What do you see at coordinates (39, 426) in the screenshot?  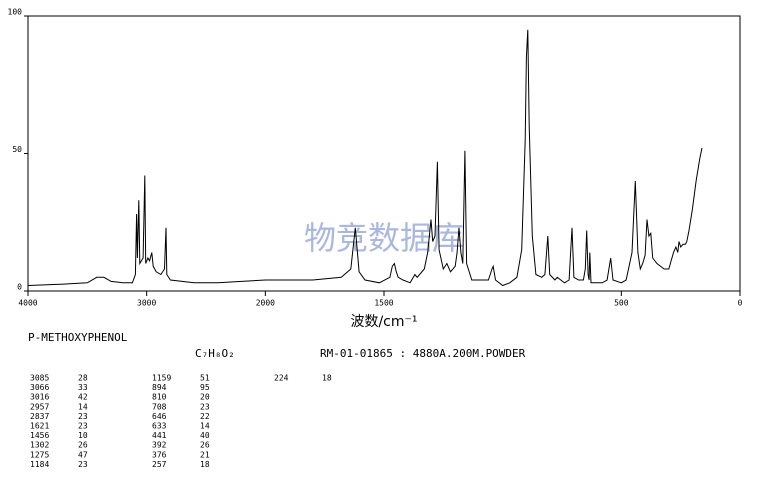 I see `peak-wavenumber: 1621` at bounding box center [39, 426].